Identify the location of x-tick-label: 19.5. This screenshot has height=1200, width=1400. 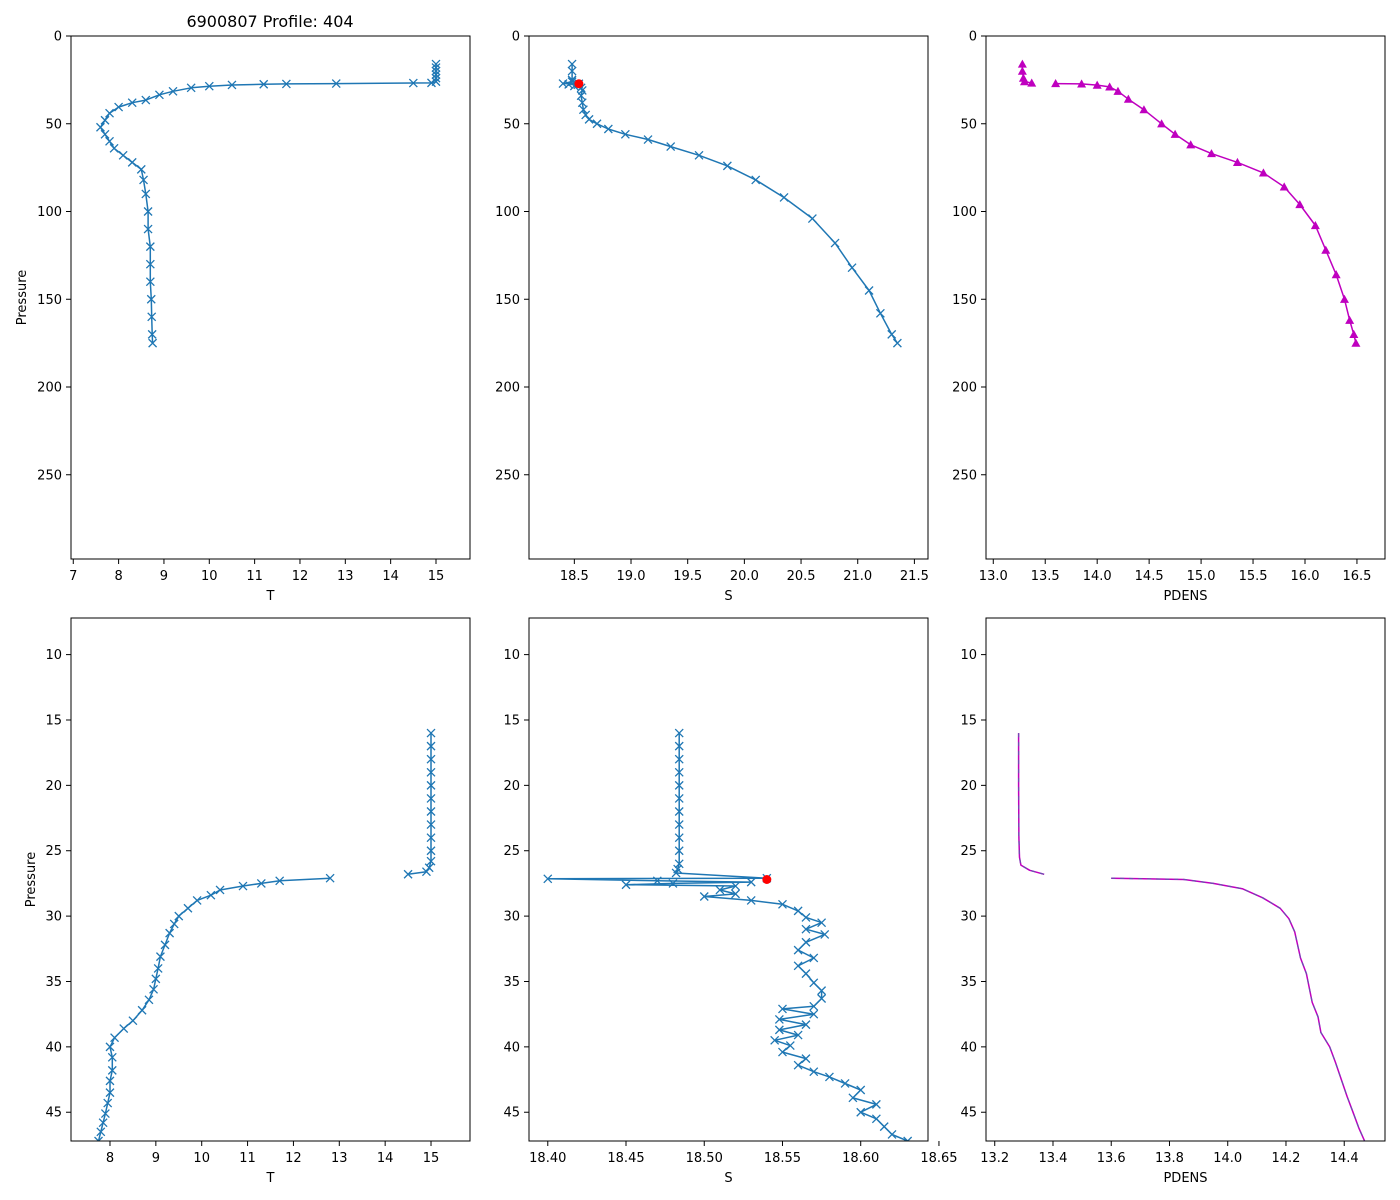
(687, 576).